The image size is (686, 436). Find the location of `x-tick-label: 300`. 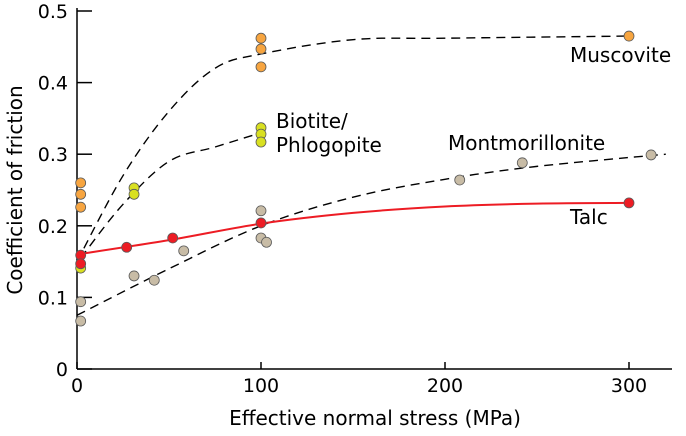

x-tick-label: 300 is located at coordinates (629, 386).